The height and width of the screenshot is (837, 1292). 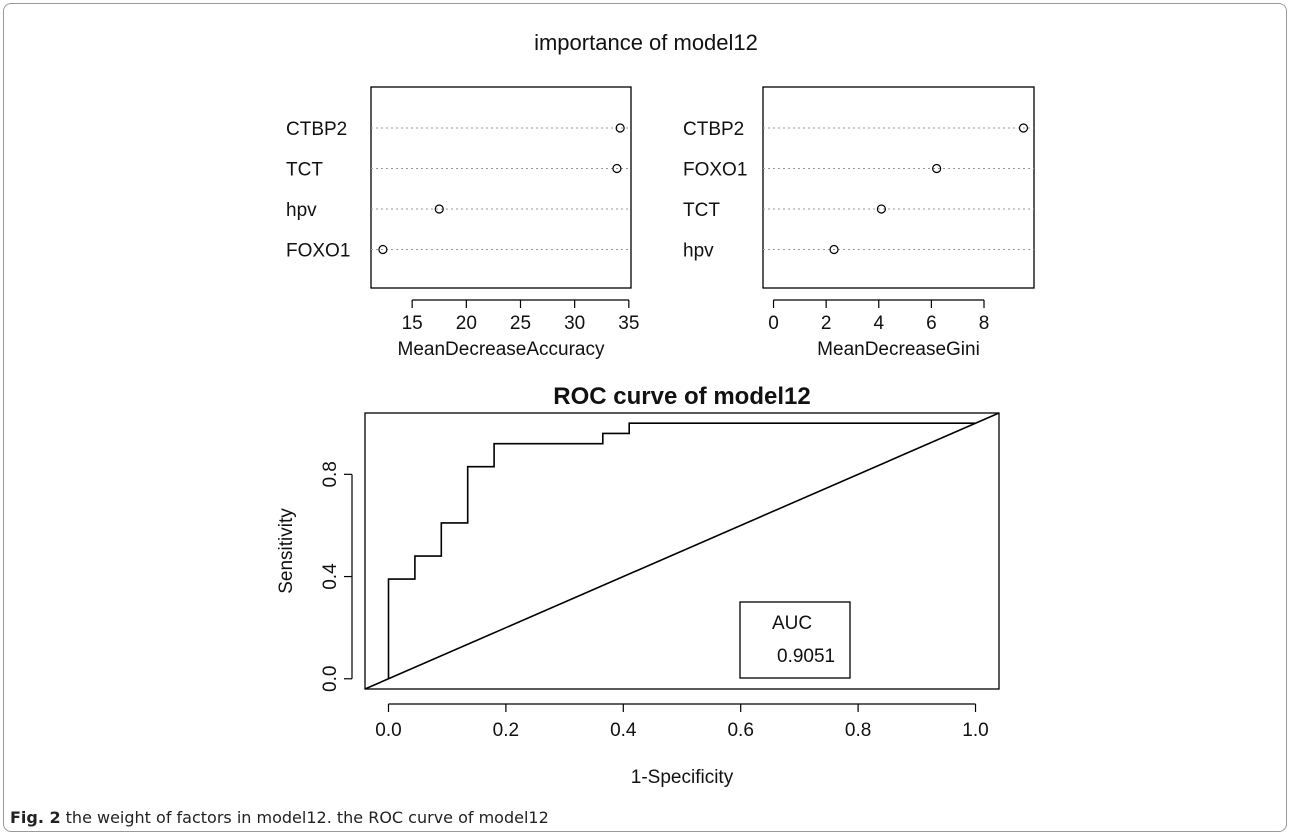 I want to click on roc-curve, so click(x=681, y=550).